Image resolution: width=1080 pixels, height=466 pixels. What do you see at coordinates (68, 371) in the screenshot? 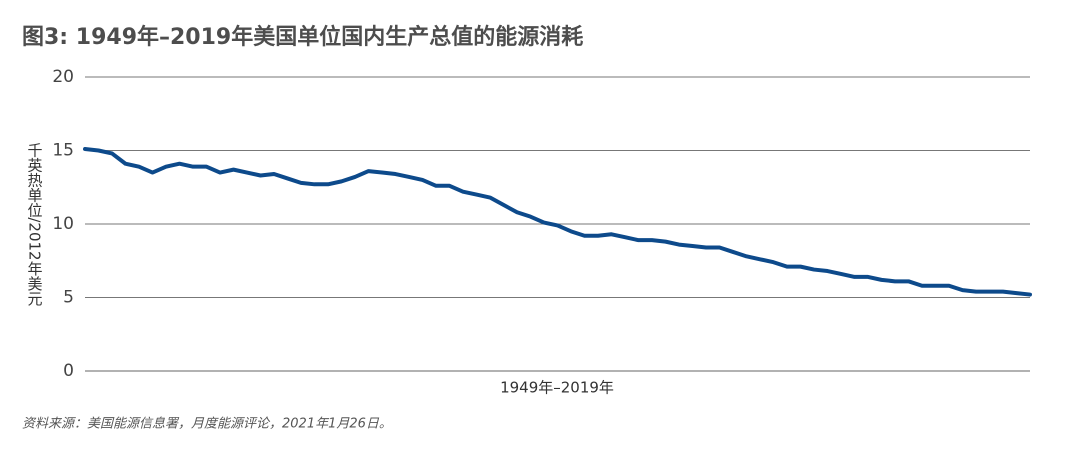
I see `y-tick-label: 0` at bounding box center [68, 371].